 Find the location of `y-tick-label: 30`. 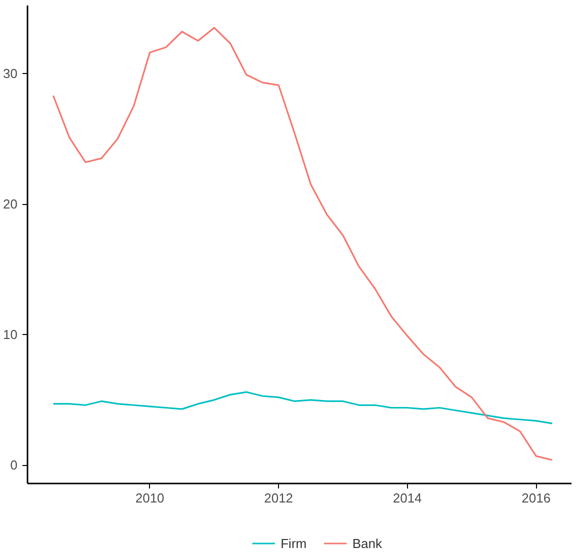

y-tick-label: 30 is located at coordinates (10, 73).